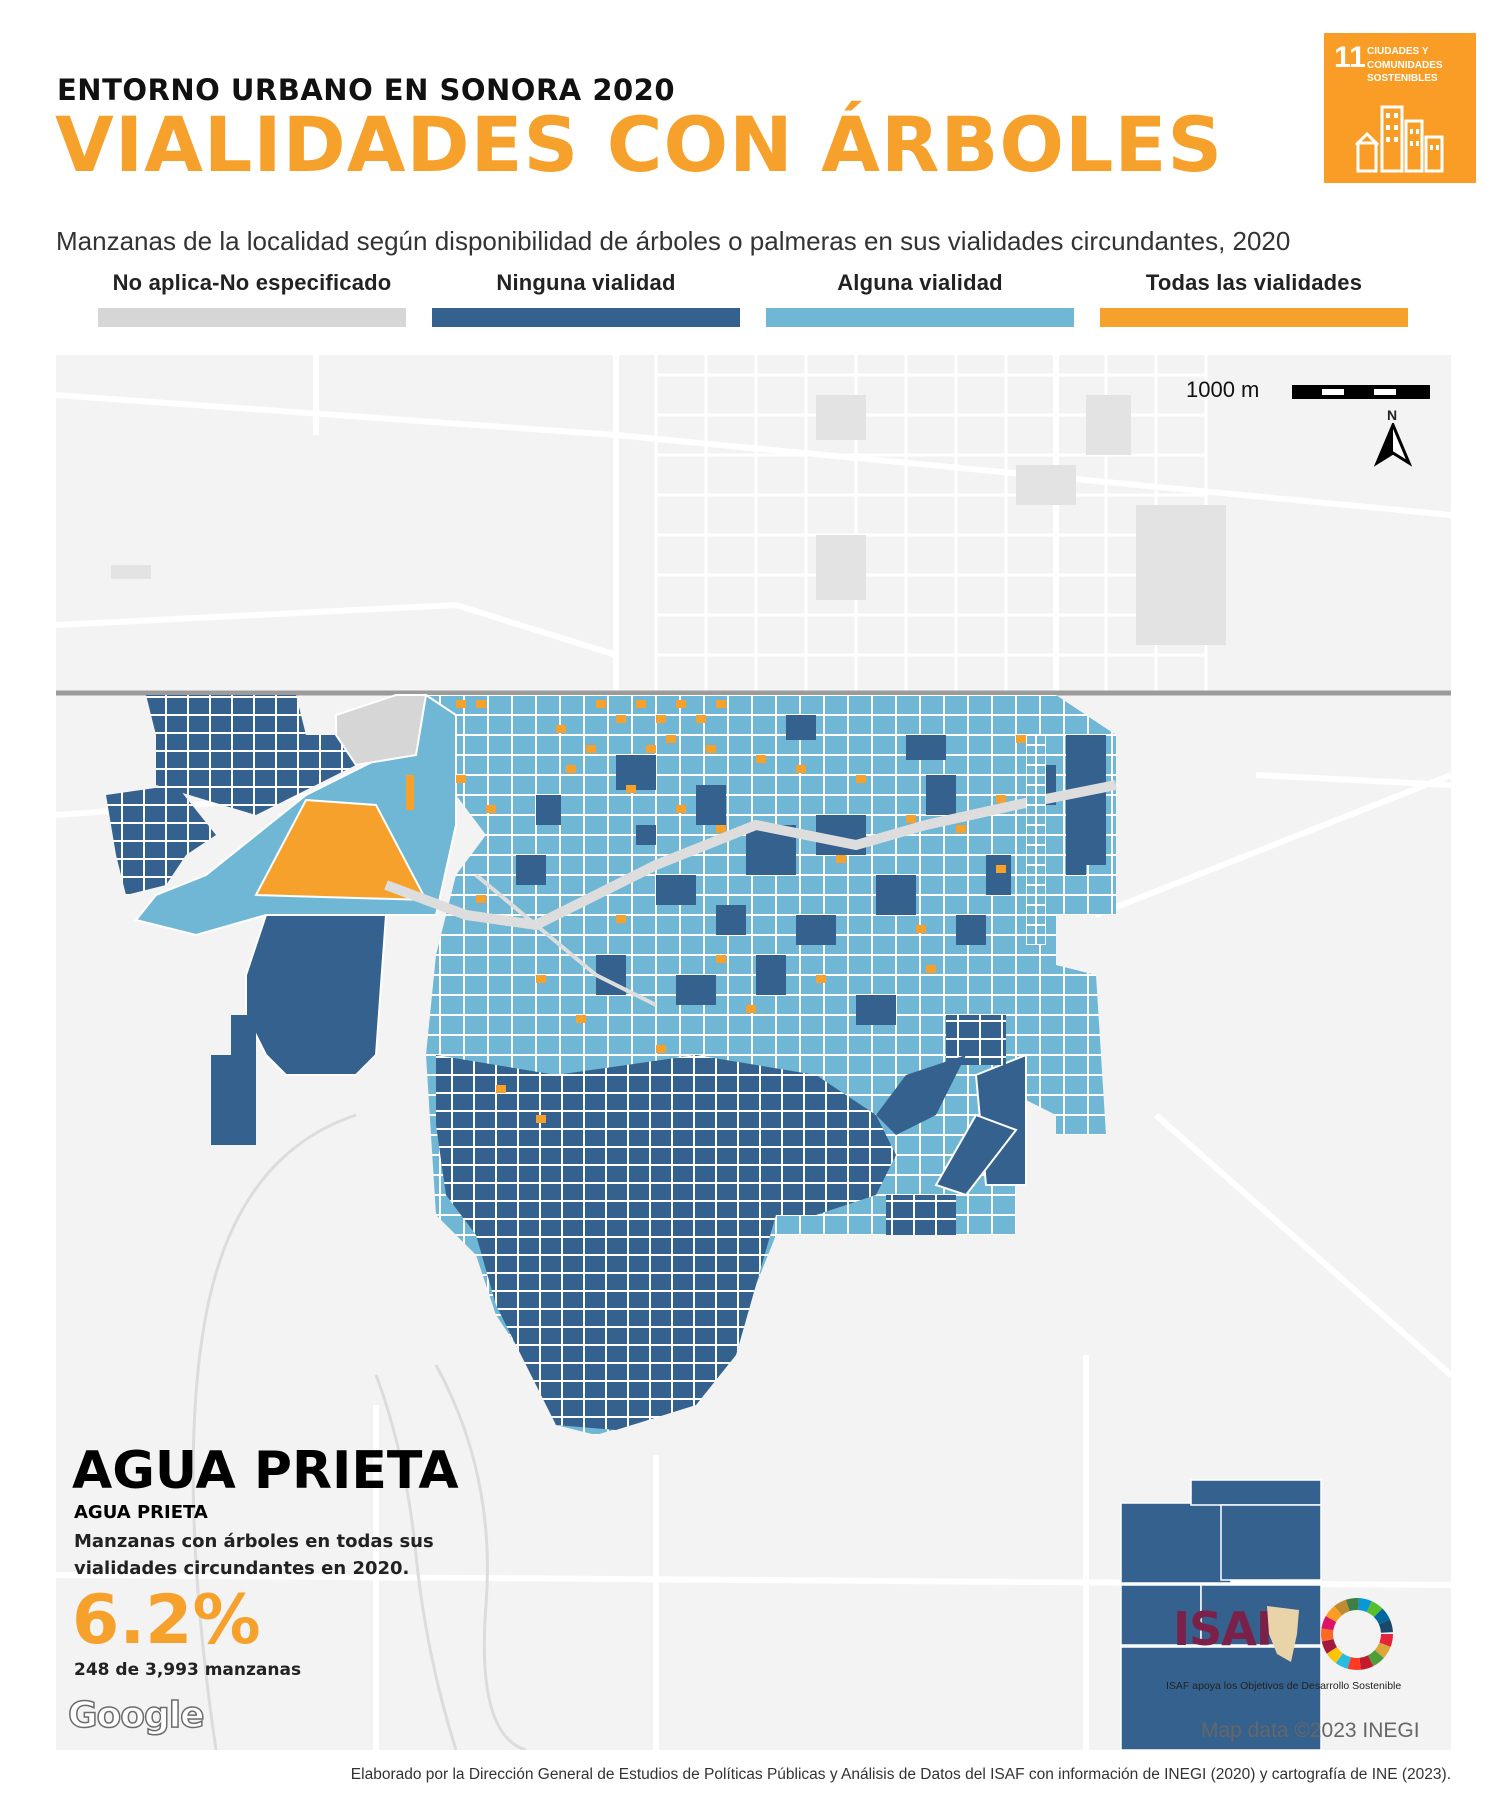 This screenshot has width=1500, height=1800. I want to click on block-southeast-dark, so click(921, 1095).